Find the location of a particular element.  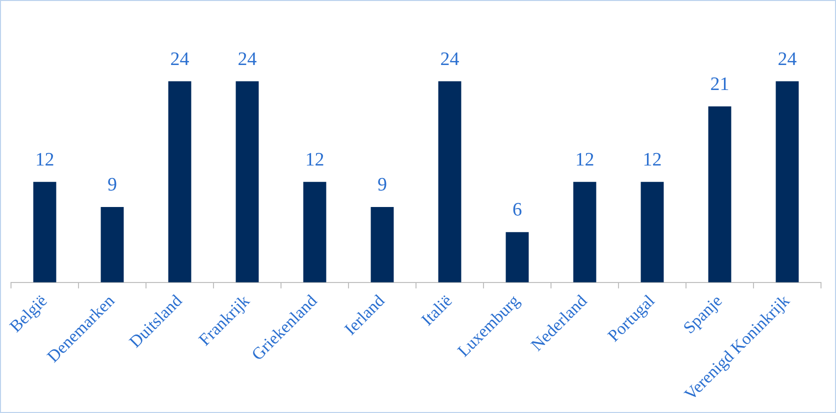

data-label: 21 is located at coordinates (720, 84).